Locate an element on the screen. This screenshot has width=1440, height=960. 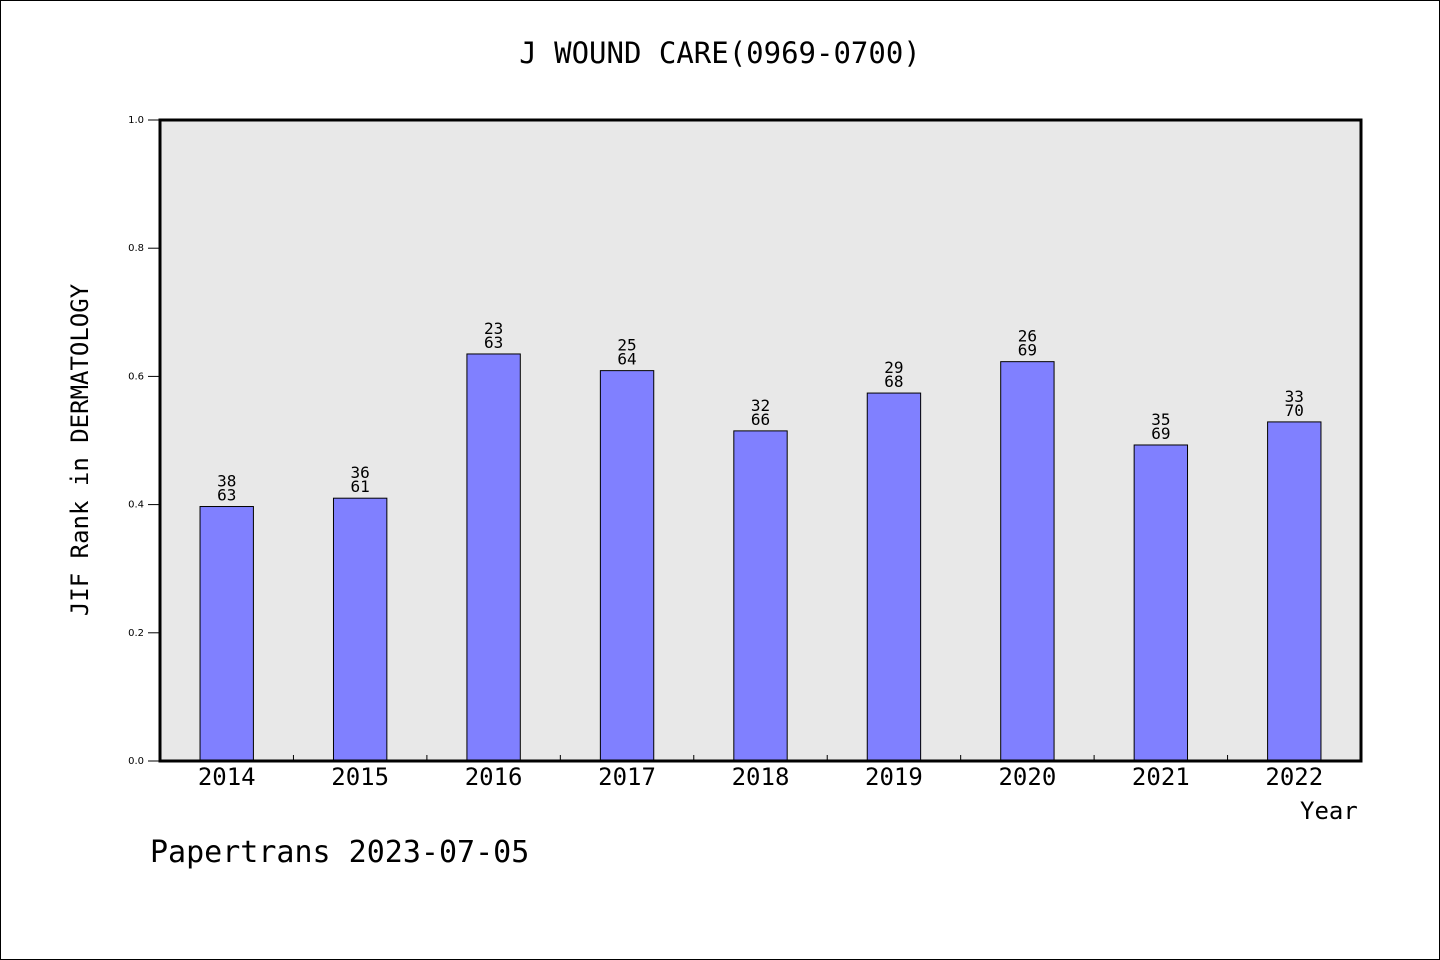
y-tick-label: 0.4 is located at coordinates (136, 505).